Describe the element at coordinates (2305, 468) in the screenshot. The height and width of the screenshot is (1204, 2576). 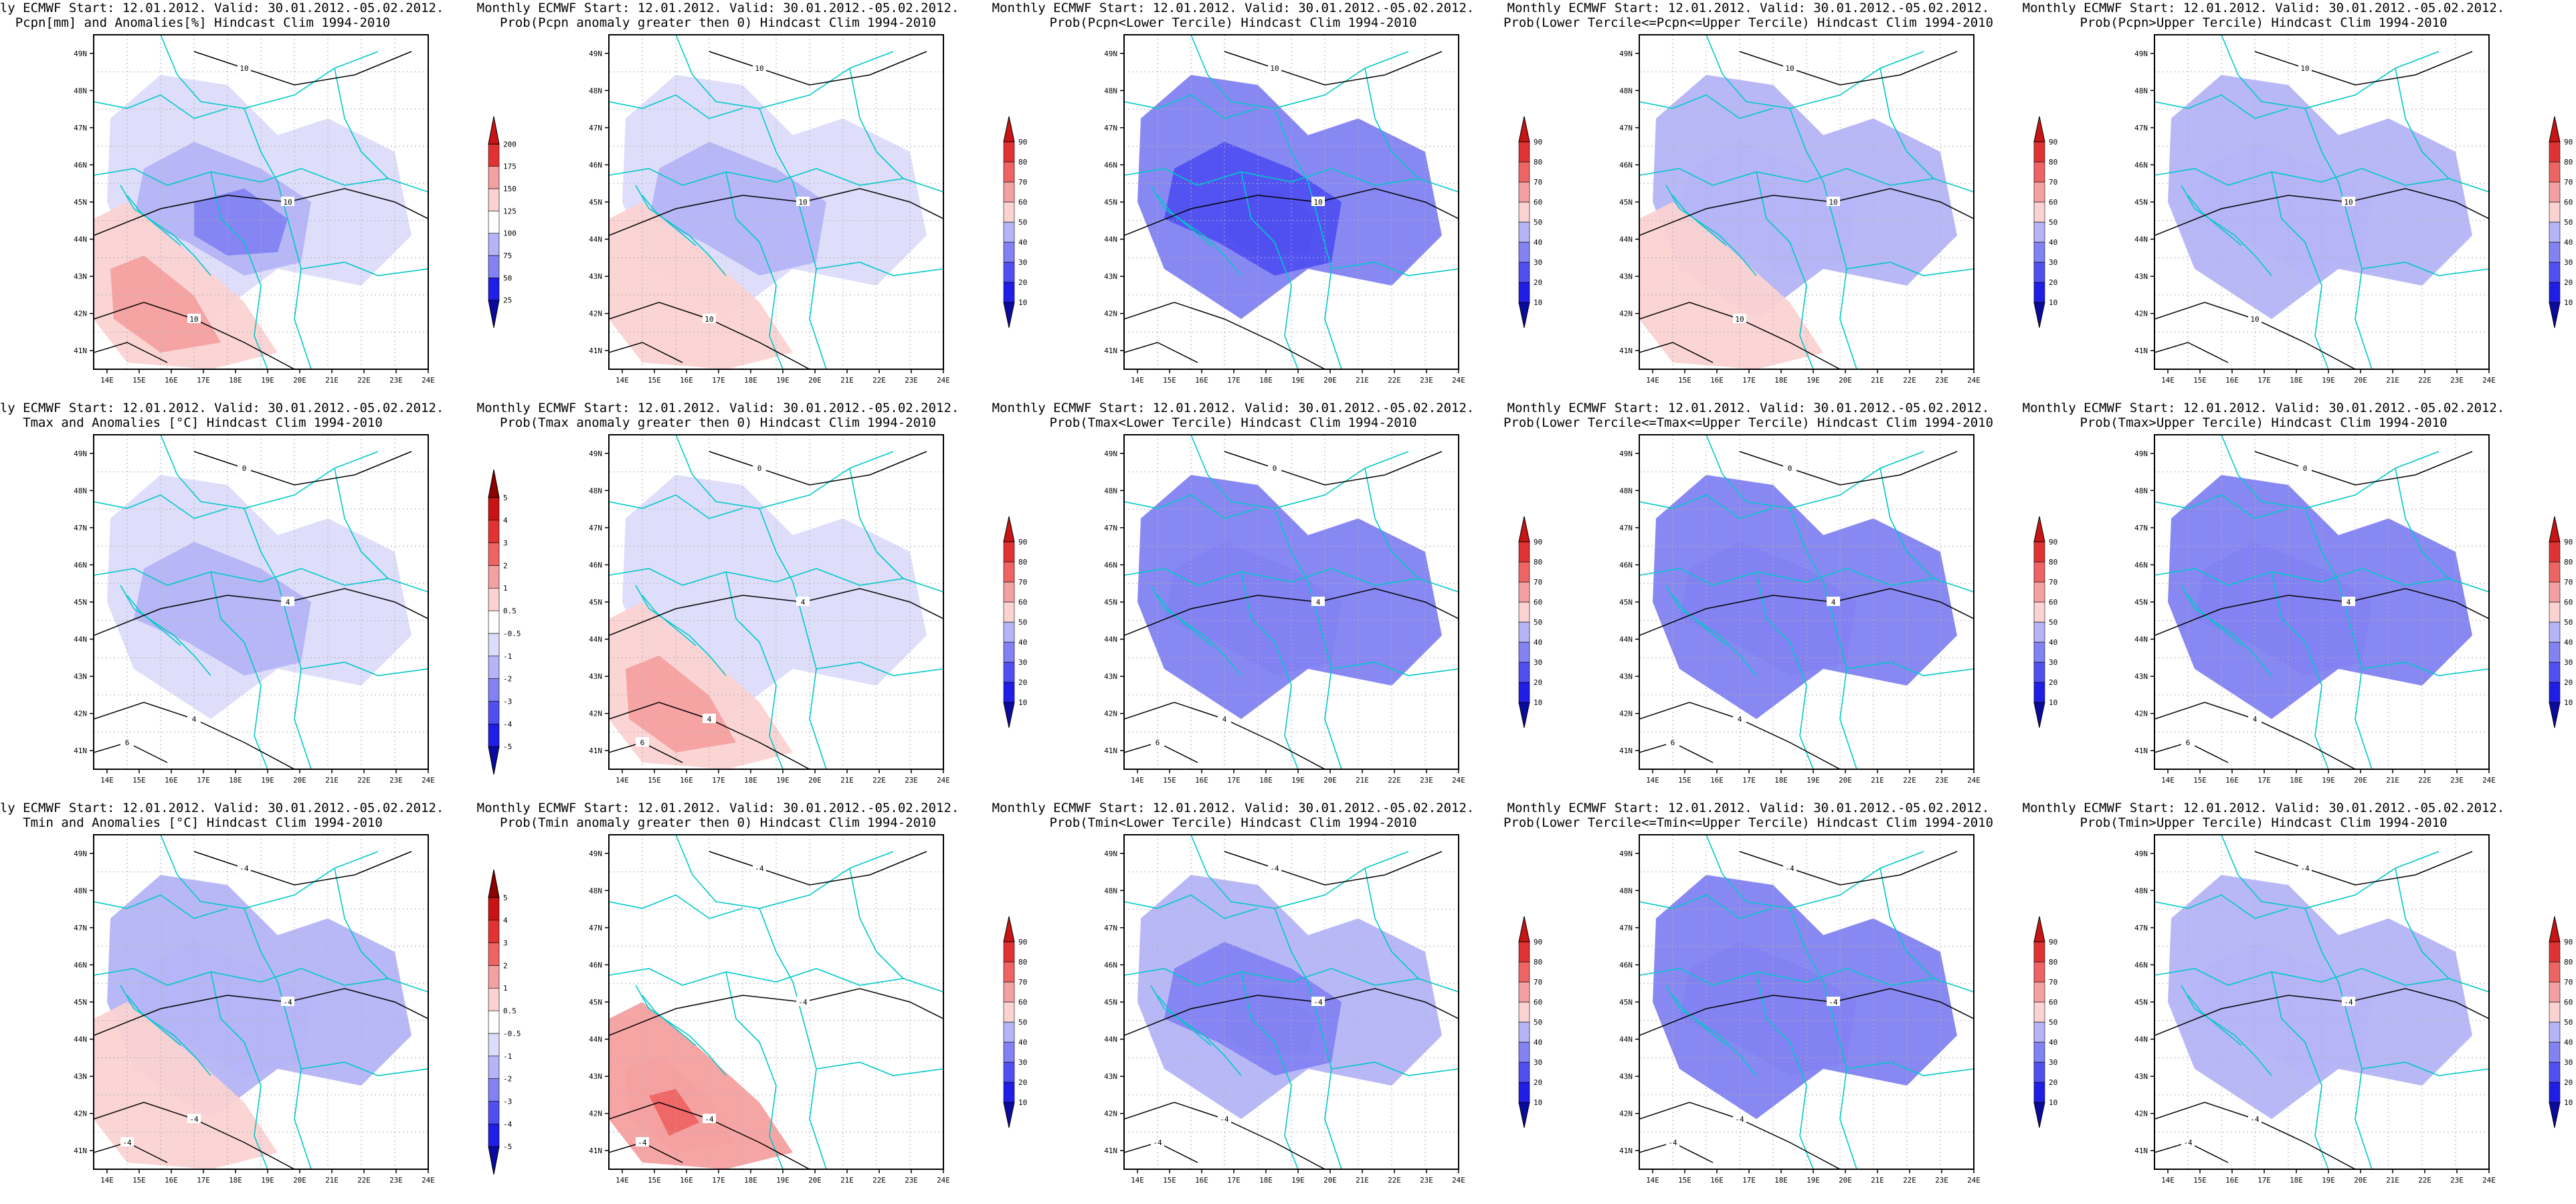
I see `contour-label: 0` at that location.